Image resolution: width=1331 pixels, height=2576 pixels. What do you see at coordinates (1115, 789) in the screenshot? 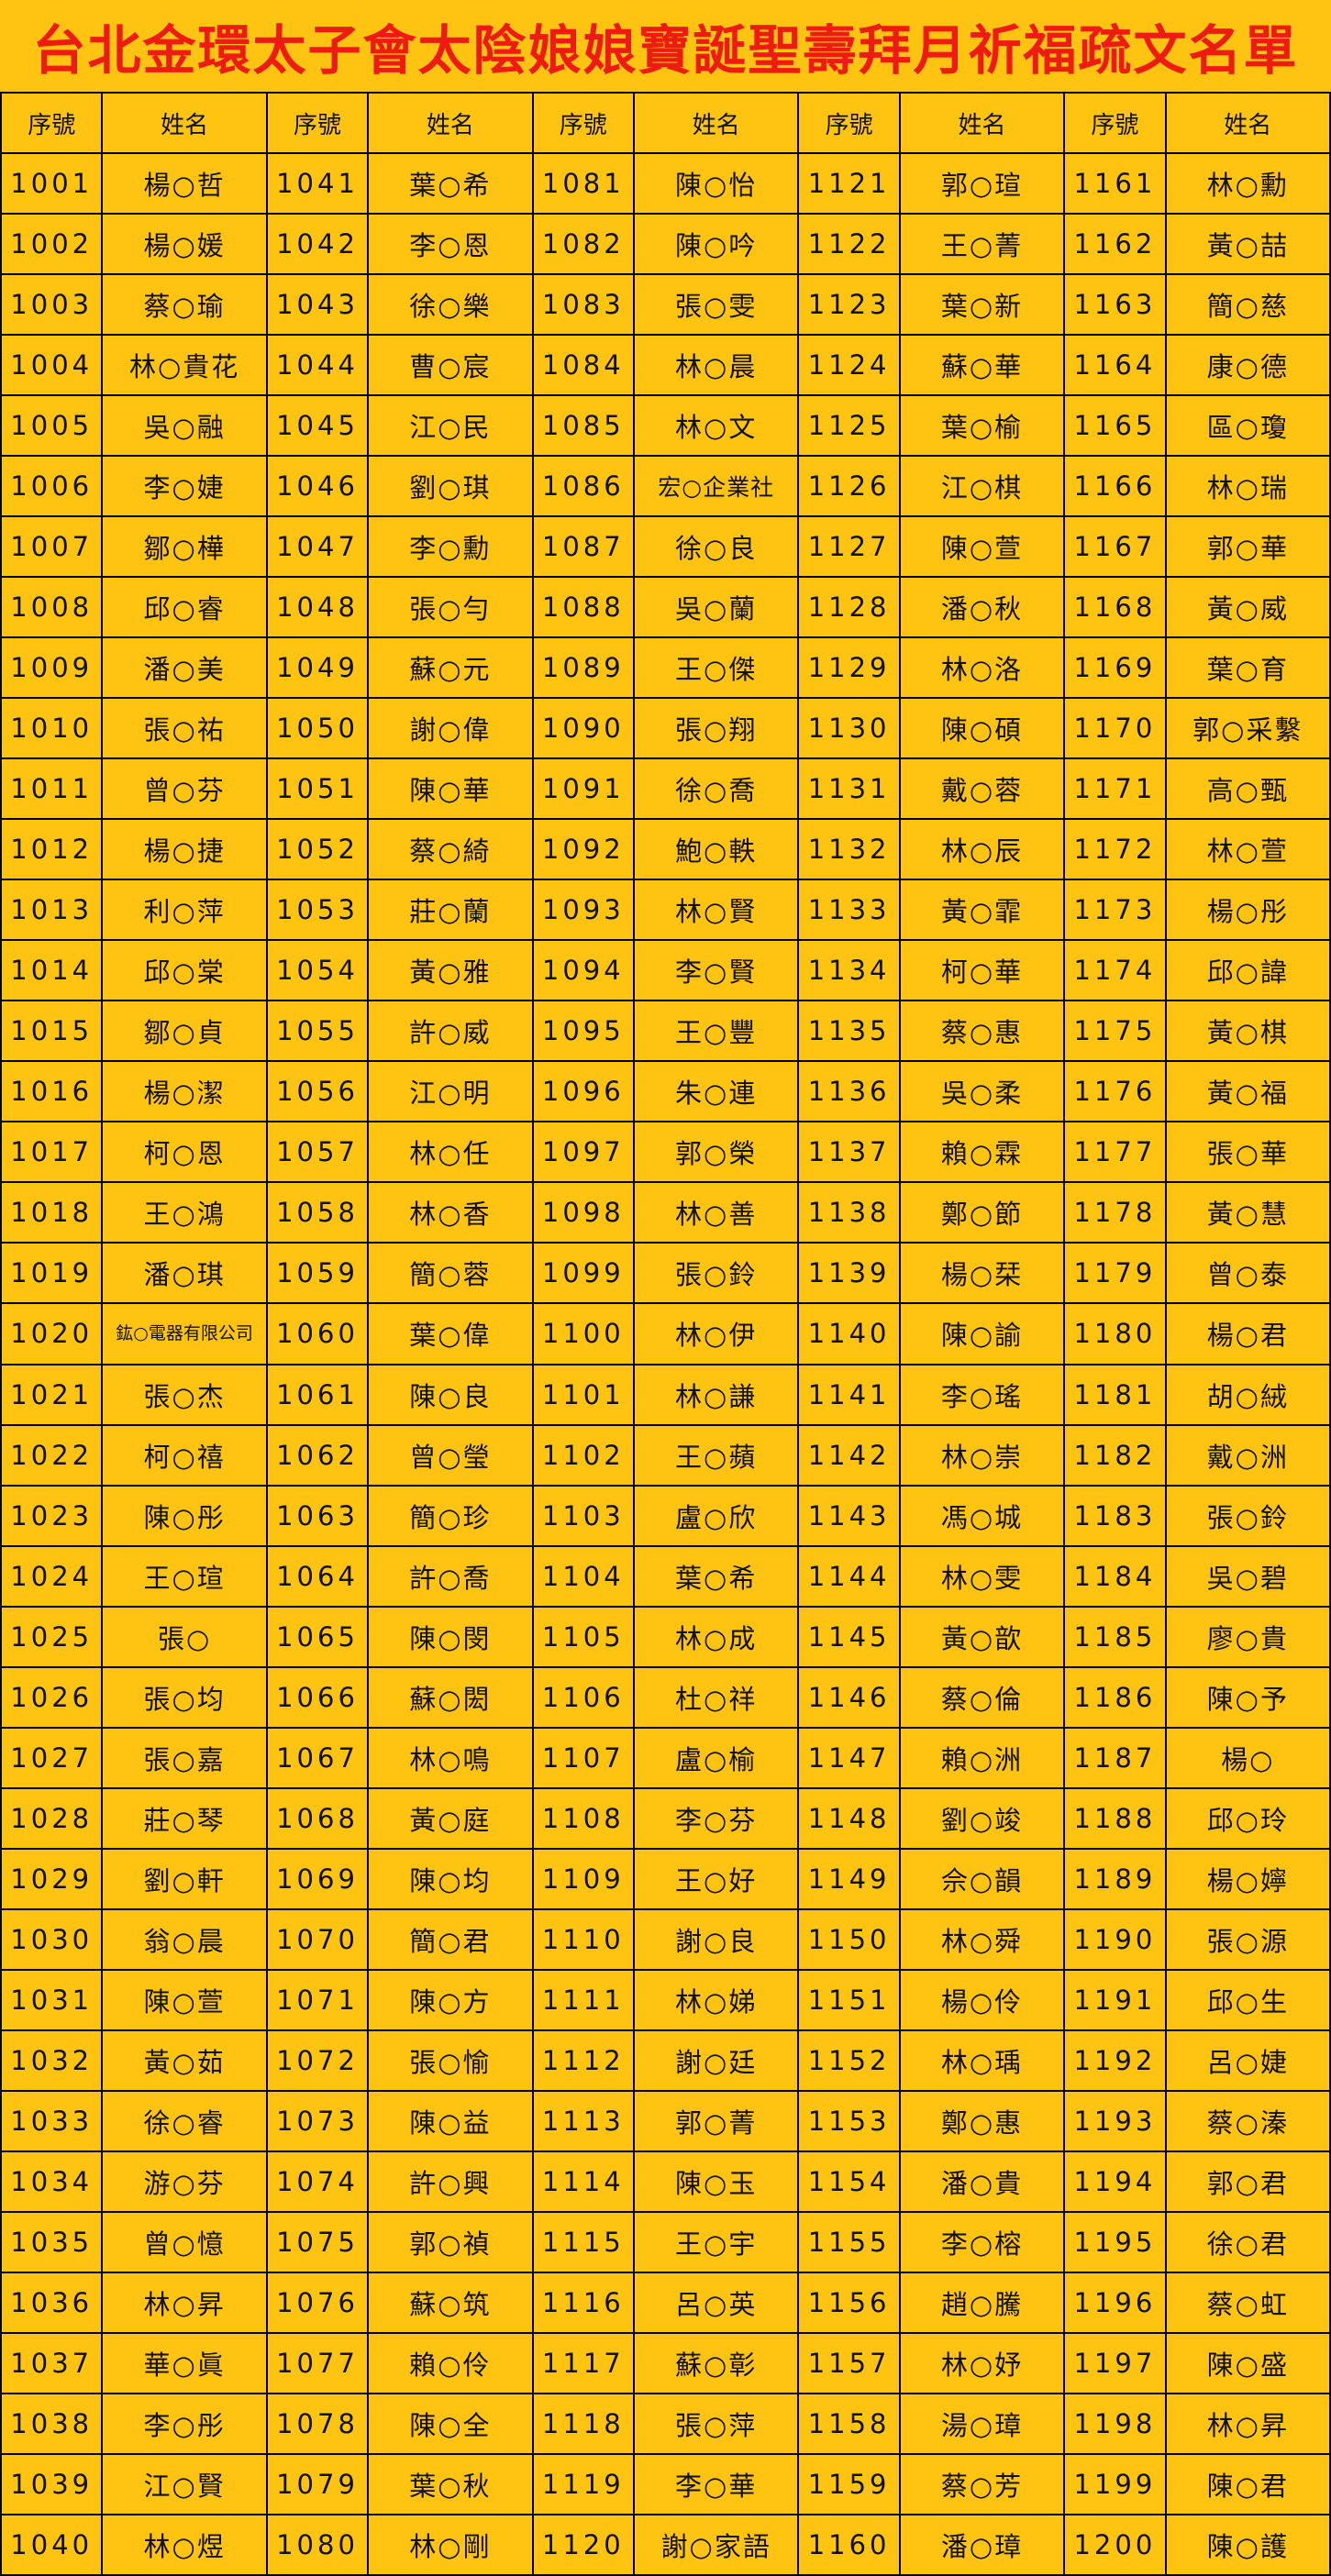
I see `serial-cell: 1171` at bounding box center [1115, 789].